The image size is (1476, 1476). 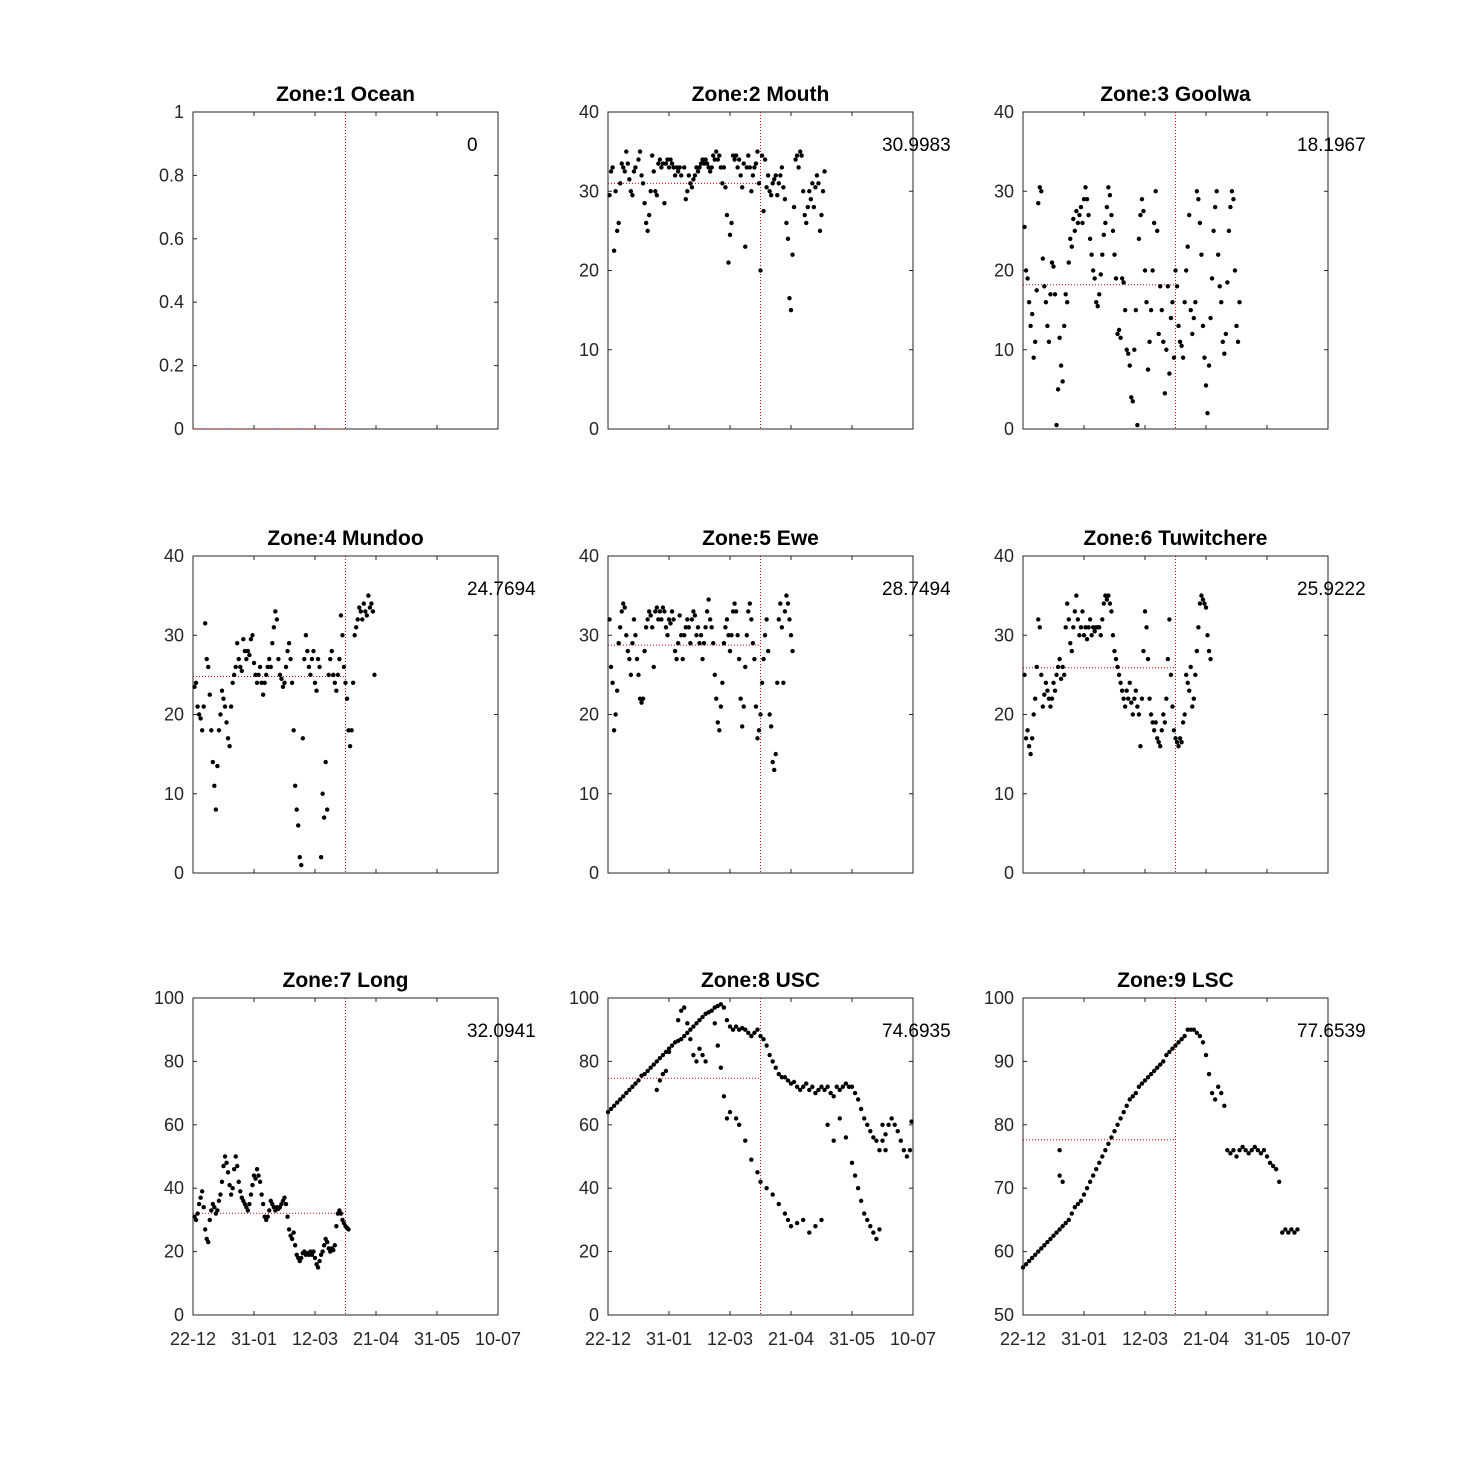 I want to click on x-tick-label: 31-01, so click(x=254, y=1339).